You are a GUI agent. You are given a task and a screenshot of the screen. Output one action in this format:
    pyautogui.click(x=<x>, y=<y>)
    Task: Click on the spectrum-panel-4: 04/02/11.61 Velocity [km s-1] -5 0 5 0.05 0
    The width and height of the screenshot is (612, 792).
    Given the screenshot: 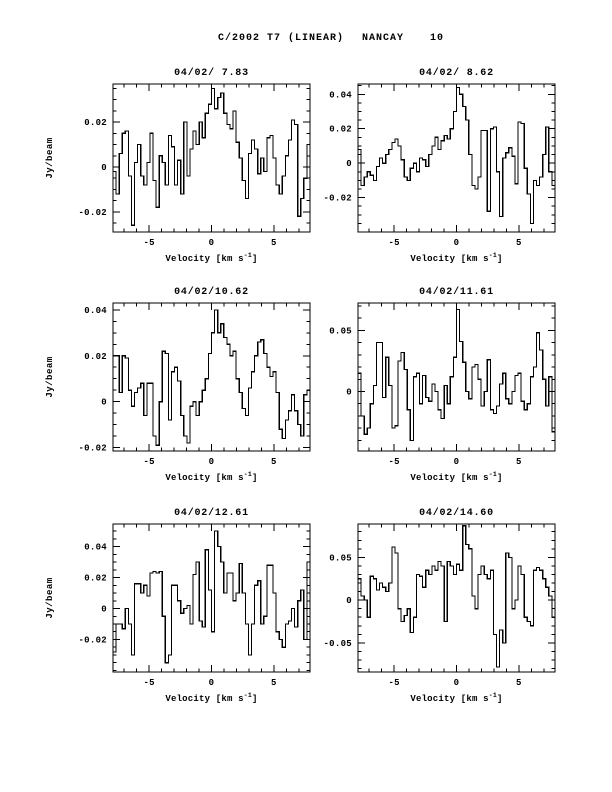 What is the action you would take?
    pyautogui.click(x=442, y=384)
    